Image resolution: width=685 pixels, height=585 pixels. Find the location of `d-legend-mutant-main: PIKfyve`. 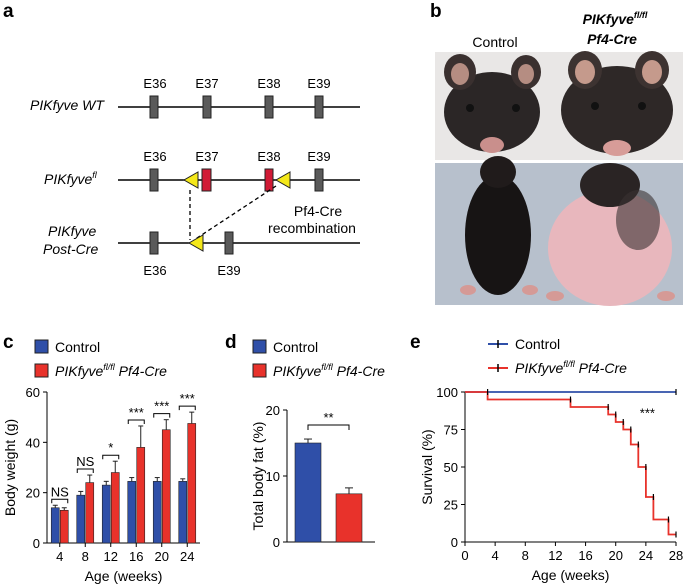

d-legend-mutant-main: PIKfyve is located at coordinates (297, 371).